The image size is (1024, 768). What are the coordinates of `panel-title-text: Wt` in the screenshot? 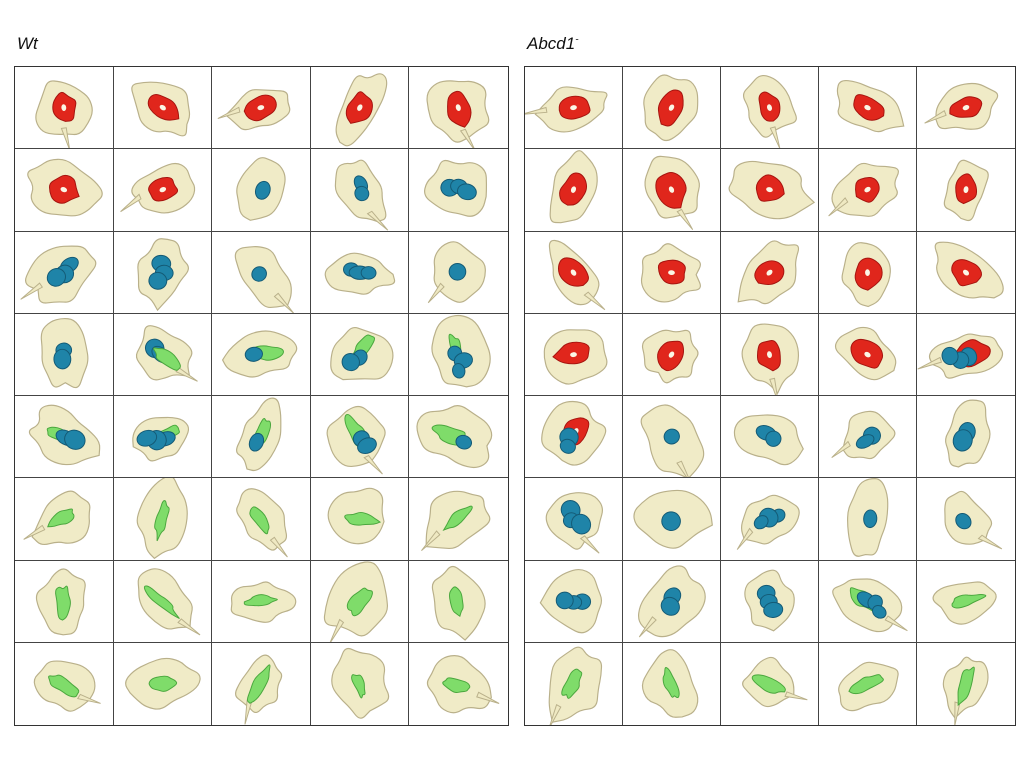 It's located at (27, 43).